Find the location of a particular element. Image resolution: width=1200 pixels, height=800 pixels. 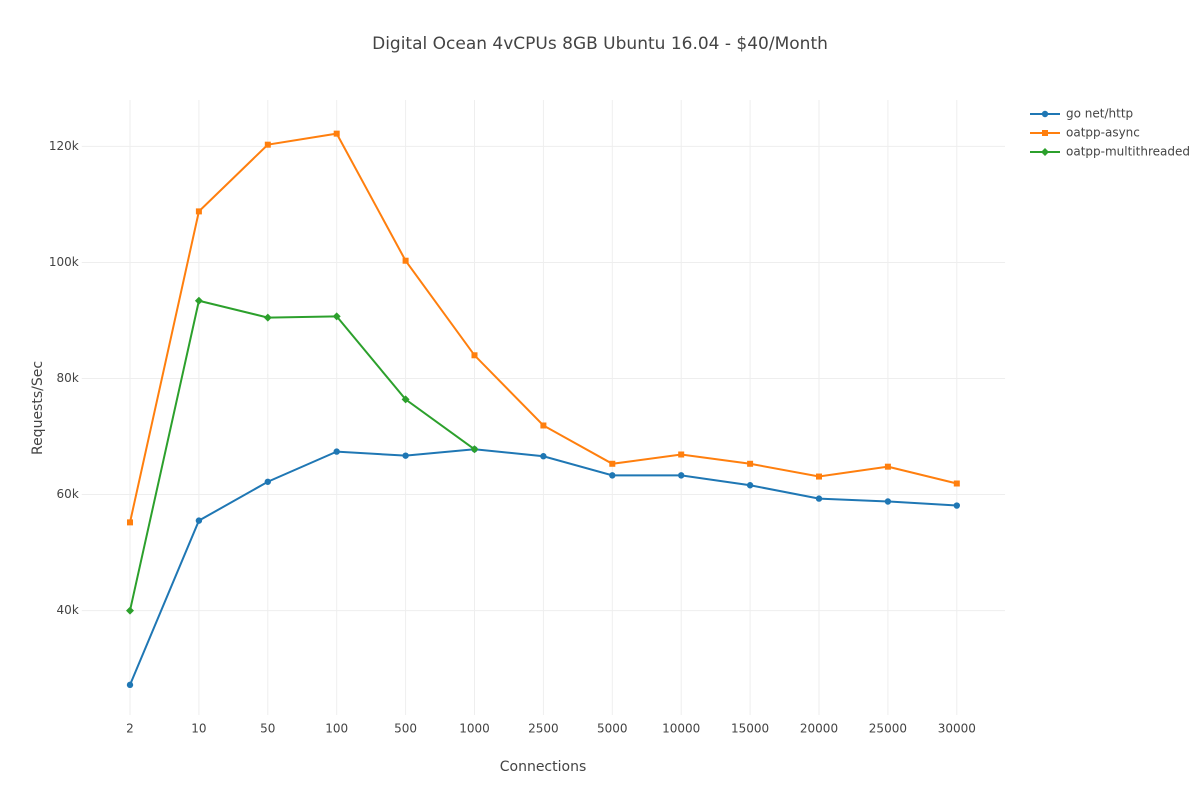

x-tick-label: 10 is located at coordinates (198, 729).